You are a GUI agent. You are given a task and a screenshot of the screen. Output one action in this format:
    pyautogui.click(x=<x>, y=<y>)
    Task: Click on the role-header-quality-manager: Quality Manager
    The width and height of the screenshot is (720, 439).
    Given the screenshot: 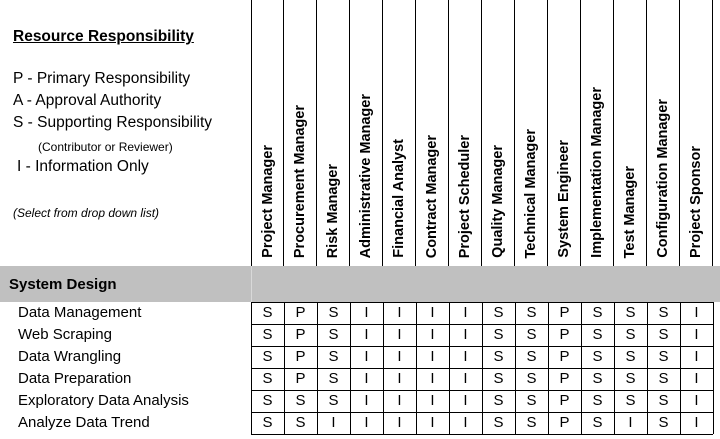 What is the action you would take?
    pyautogui.click(x=498, y=133)
    